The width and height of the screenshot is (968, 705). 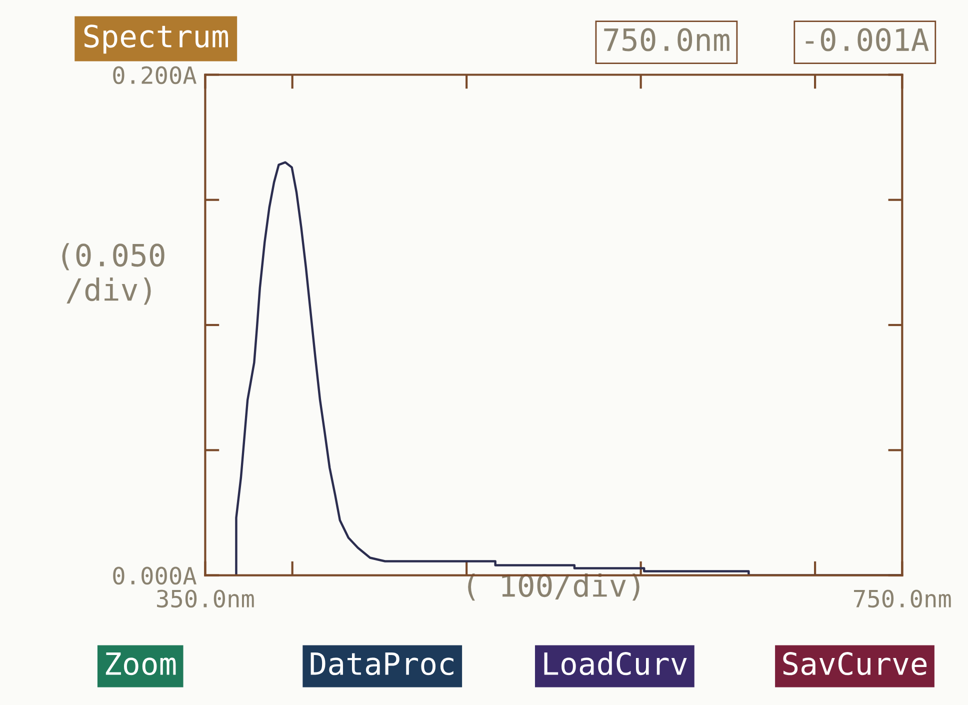 I want to click on text: DataProc, so click(x=382, y=664).